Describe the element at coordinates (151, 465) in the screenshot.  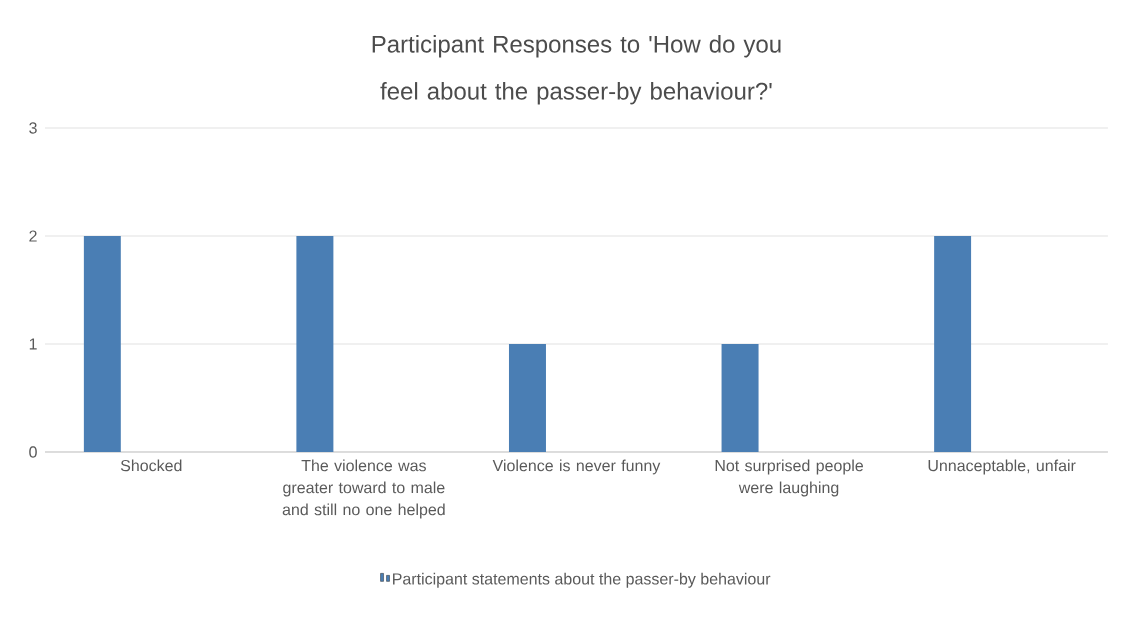
I see `x-tick-label: Shocked` at that location.